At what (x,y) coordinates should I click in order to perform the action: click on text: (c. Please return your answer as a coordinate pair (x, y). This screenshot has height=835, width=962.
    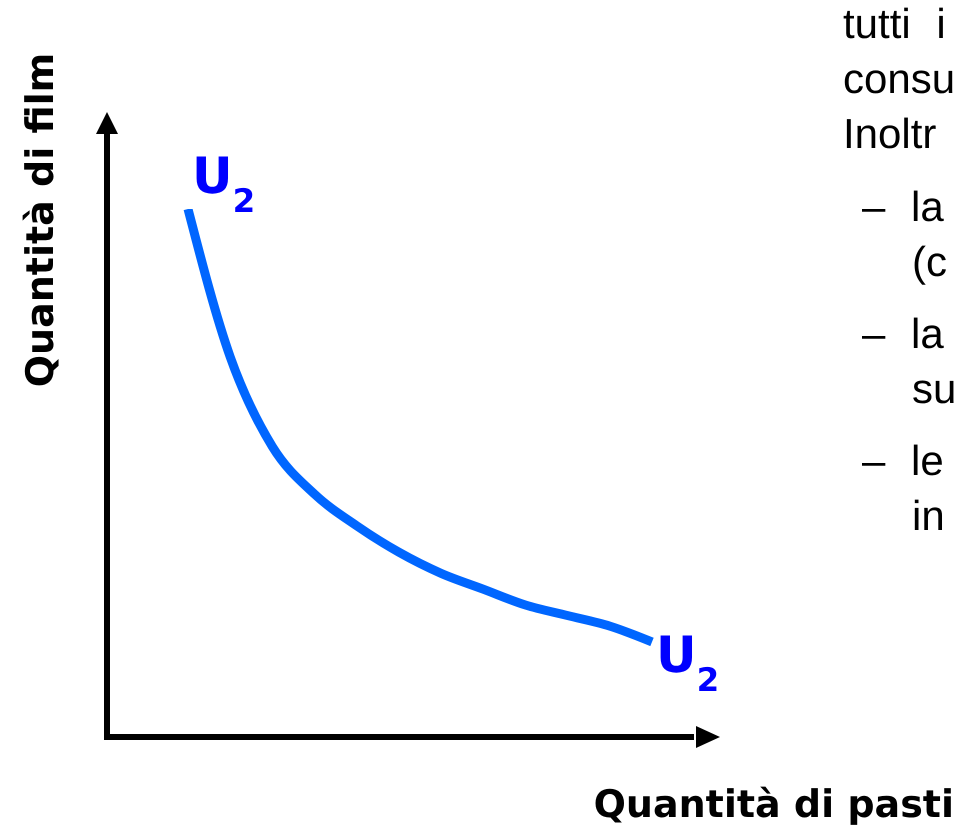
    Looking at the image, I should click on (929, 262).